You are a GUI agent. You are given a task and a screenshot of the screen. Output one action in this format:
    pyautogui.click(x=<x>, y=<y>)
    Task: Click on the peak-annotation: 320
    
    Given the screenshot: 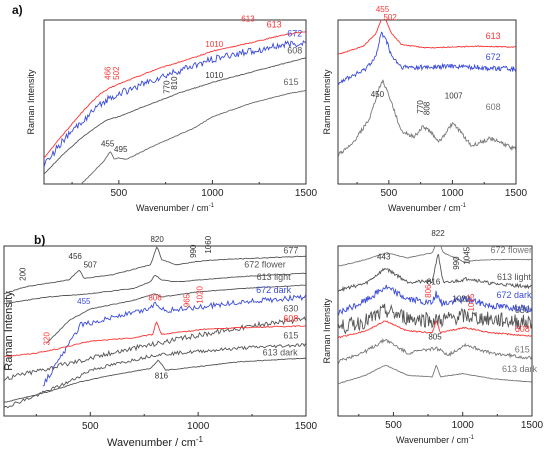 What is the action you would take?
    pyautogui.click(x=46, y=339)
    